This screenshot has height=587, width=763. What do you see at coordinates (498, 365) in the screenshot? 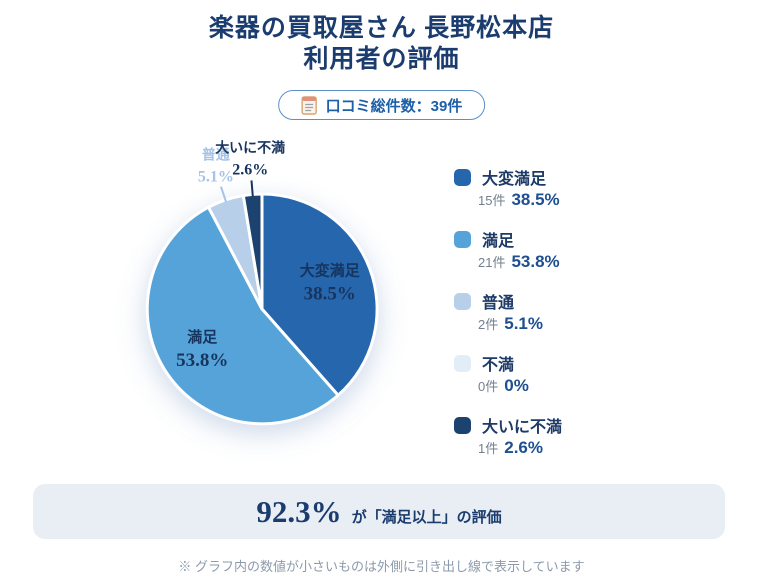
I see `legend-label: 不満` at bounding box center [498, 365].